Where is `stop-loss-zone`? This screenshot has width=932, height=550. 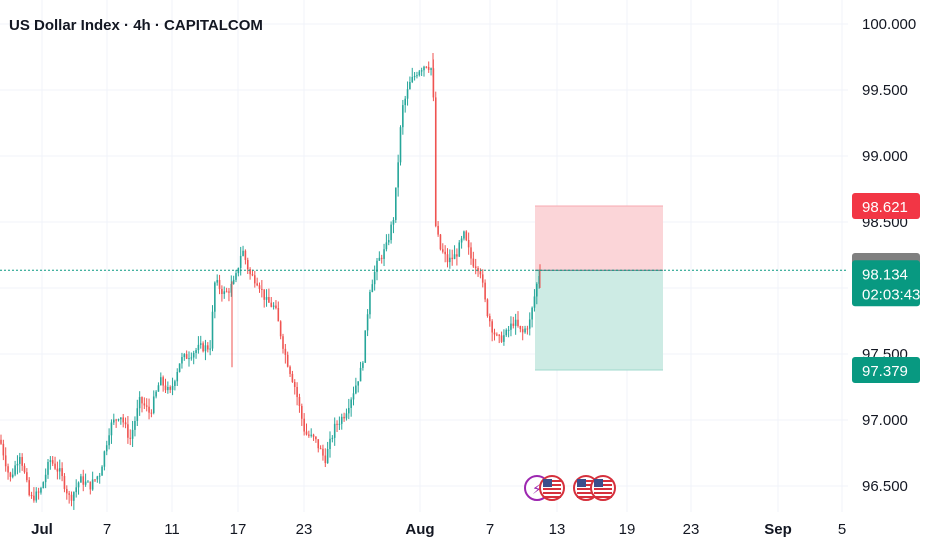
stop-loss-zone is located at coordinates (599, 238).